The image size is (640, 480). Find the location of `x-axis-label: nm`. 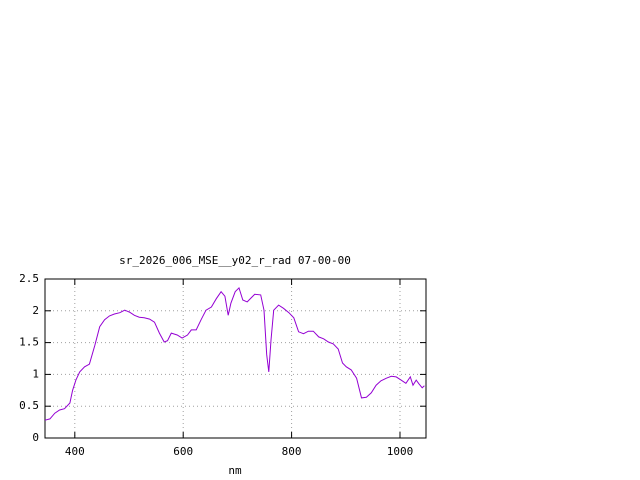

x-axis-label: nm is located at coordinates (235, 470).